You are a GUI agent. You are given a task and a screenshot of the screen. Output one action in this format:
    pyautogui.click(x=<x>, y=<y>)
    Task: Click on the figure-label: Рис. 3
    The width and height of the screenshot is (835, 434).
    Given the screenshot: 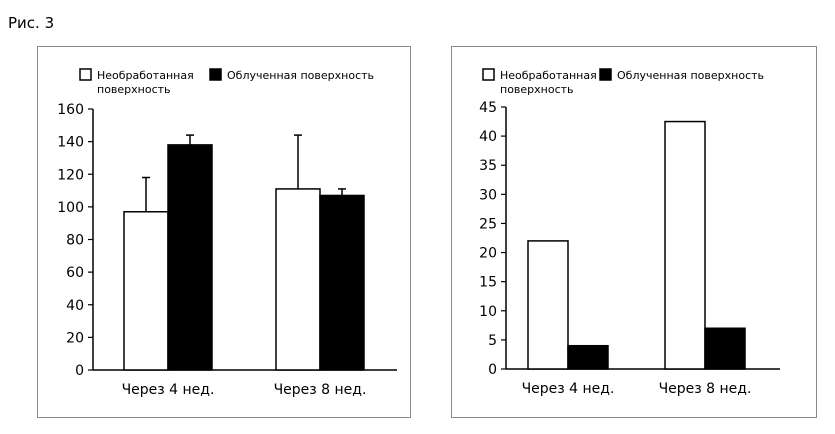 What is the action you would take?
    pyautogui.click(x=31, y=23)
    